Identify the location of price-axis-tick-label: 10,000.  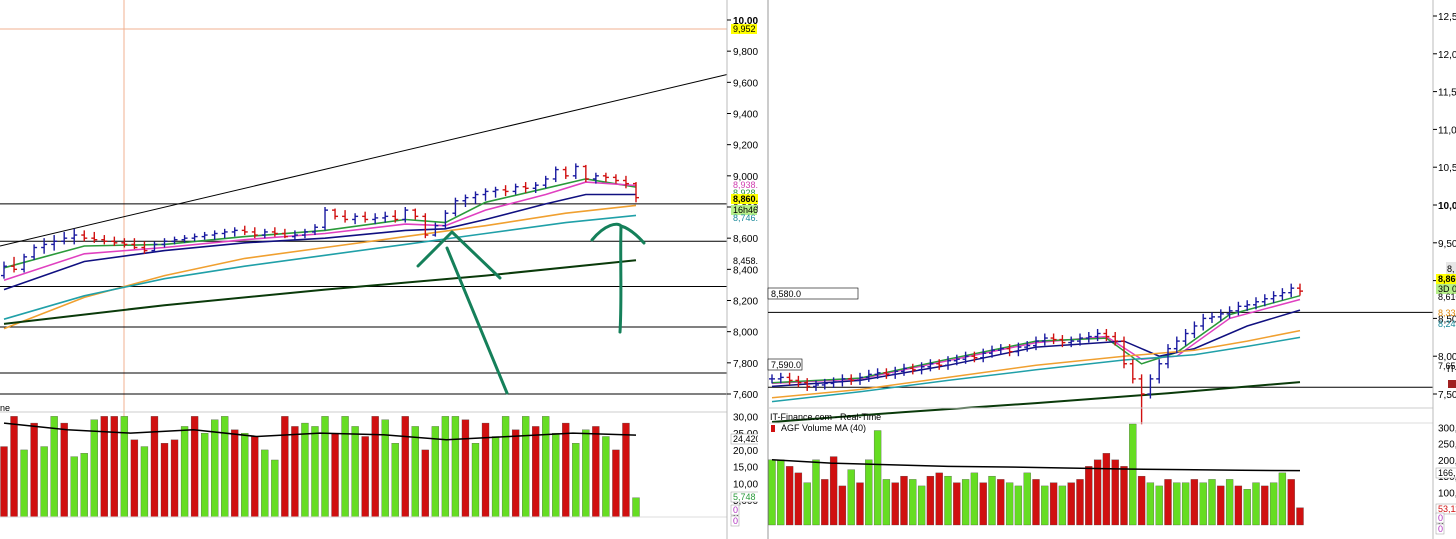
(1447, 206).